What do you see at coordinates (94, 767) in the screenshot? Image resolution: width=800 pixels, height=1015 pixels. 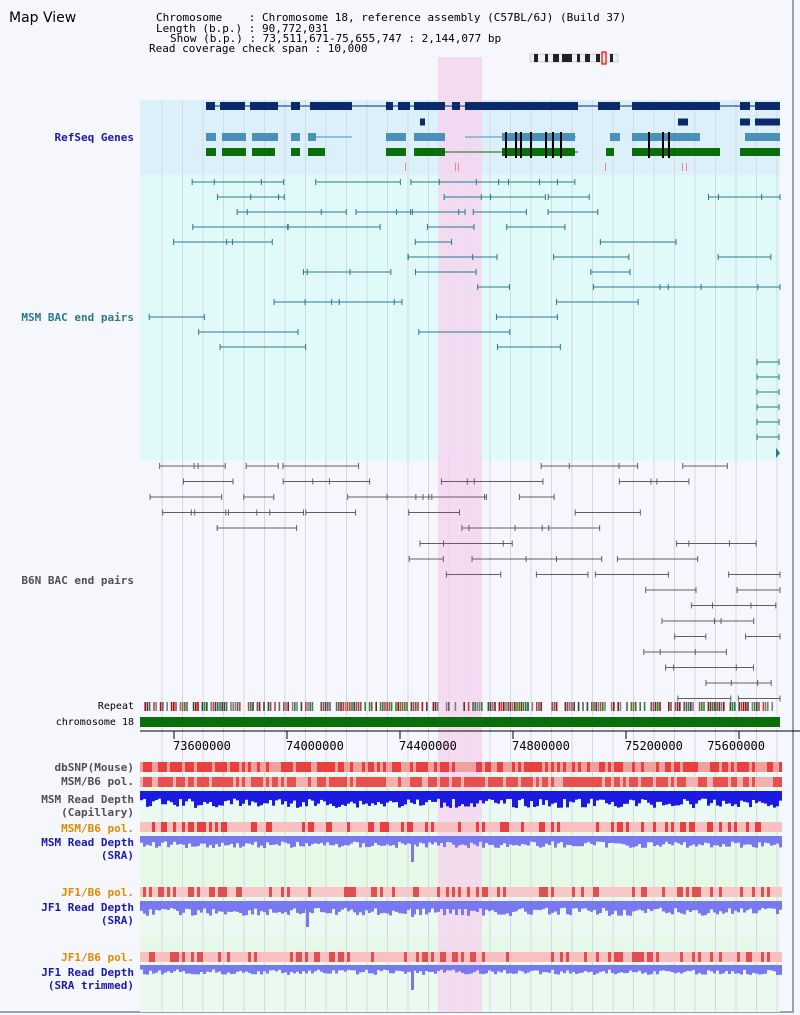 I see `dbsnp-label: dbSNP(Mouse)` at bounding box center [94, 767].